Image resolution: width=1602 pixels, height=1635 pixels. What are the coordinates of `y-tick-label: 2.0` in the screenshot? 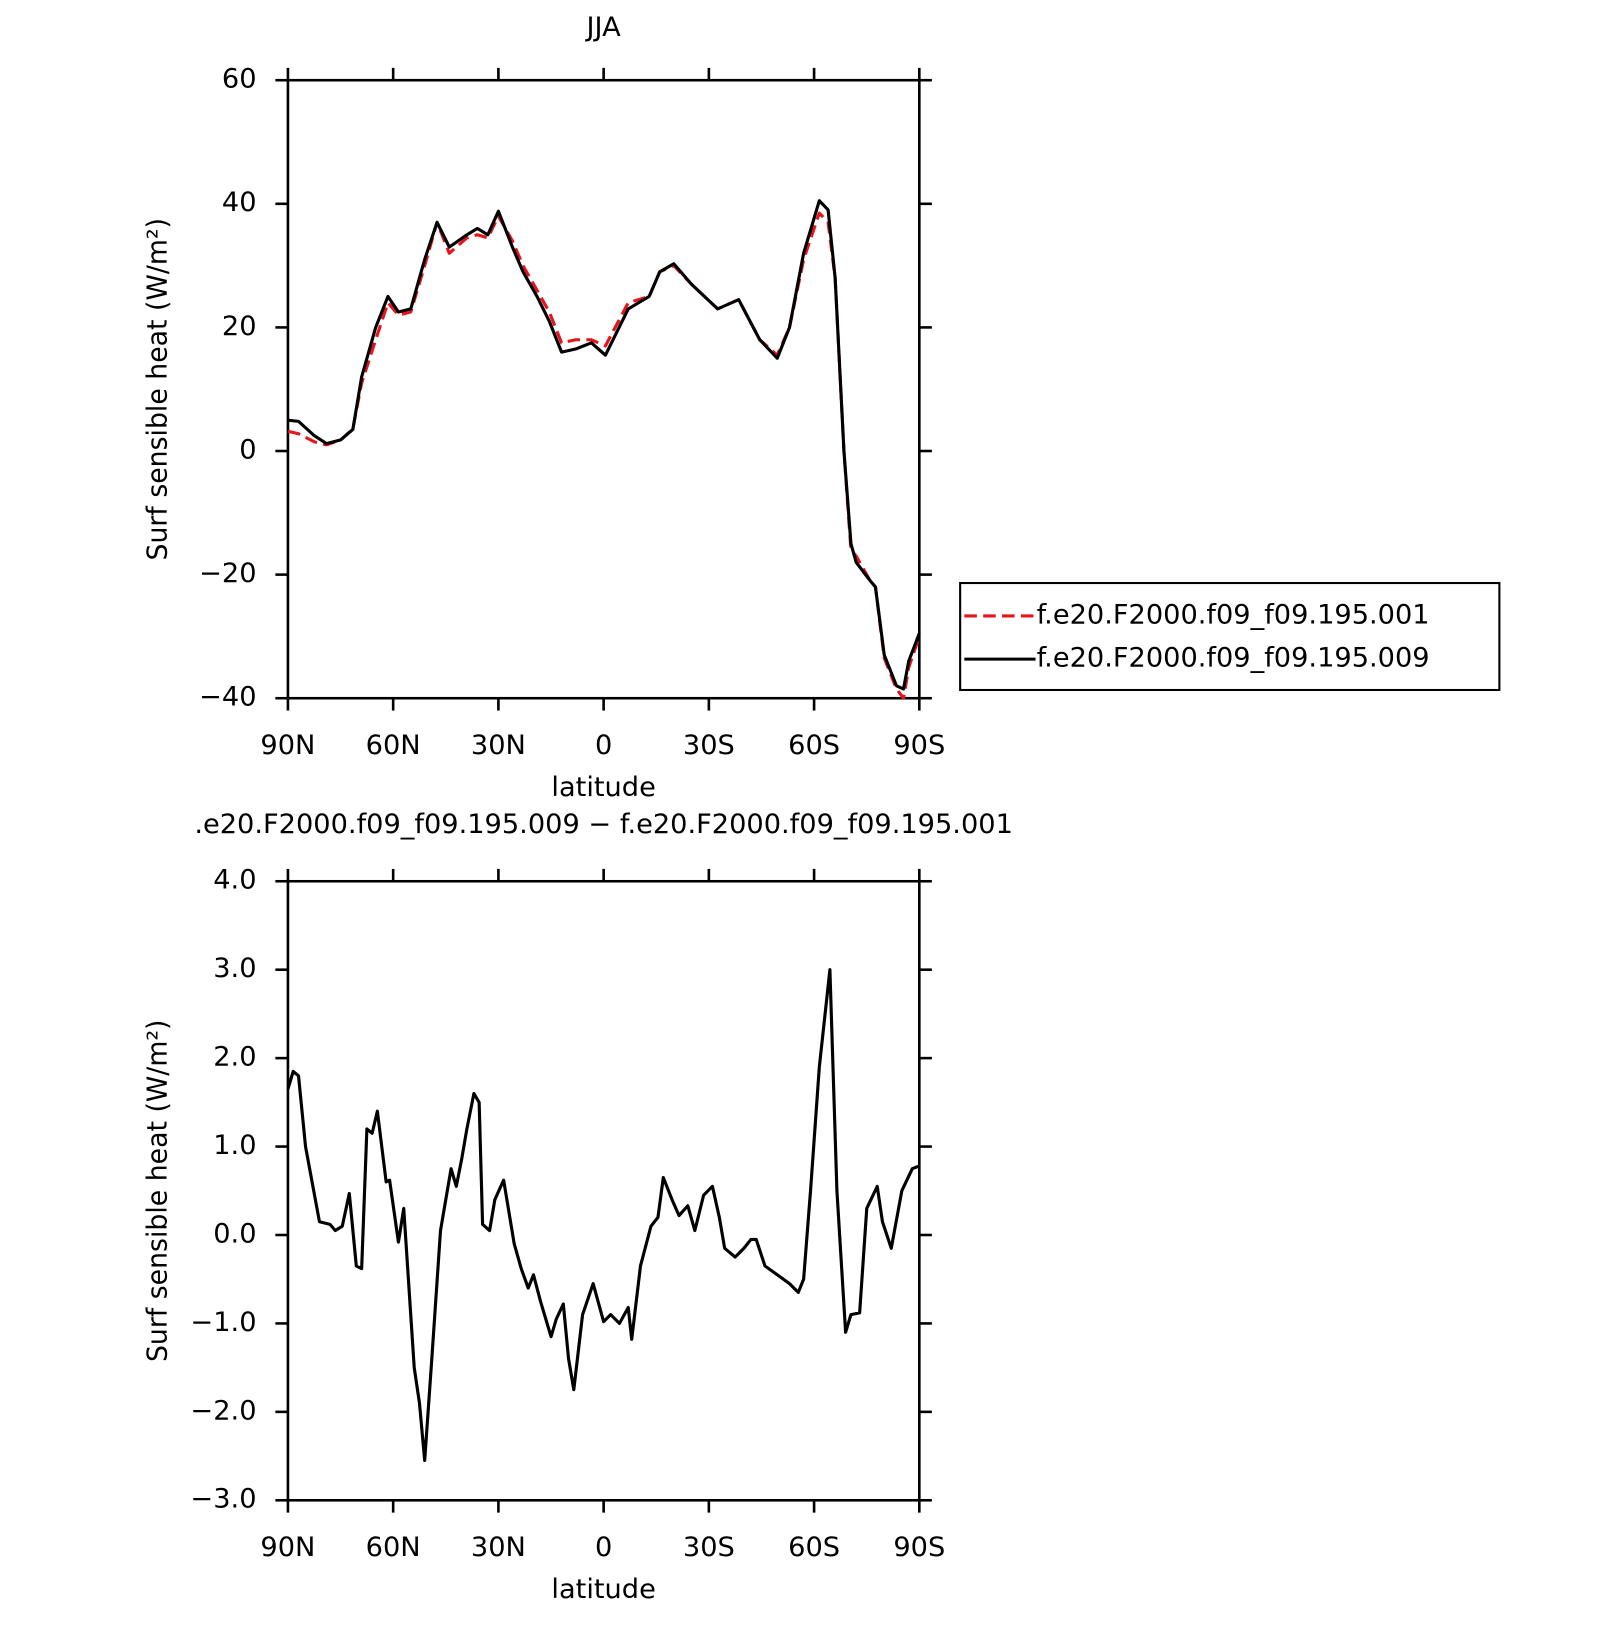 It's located at (234, 1057).